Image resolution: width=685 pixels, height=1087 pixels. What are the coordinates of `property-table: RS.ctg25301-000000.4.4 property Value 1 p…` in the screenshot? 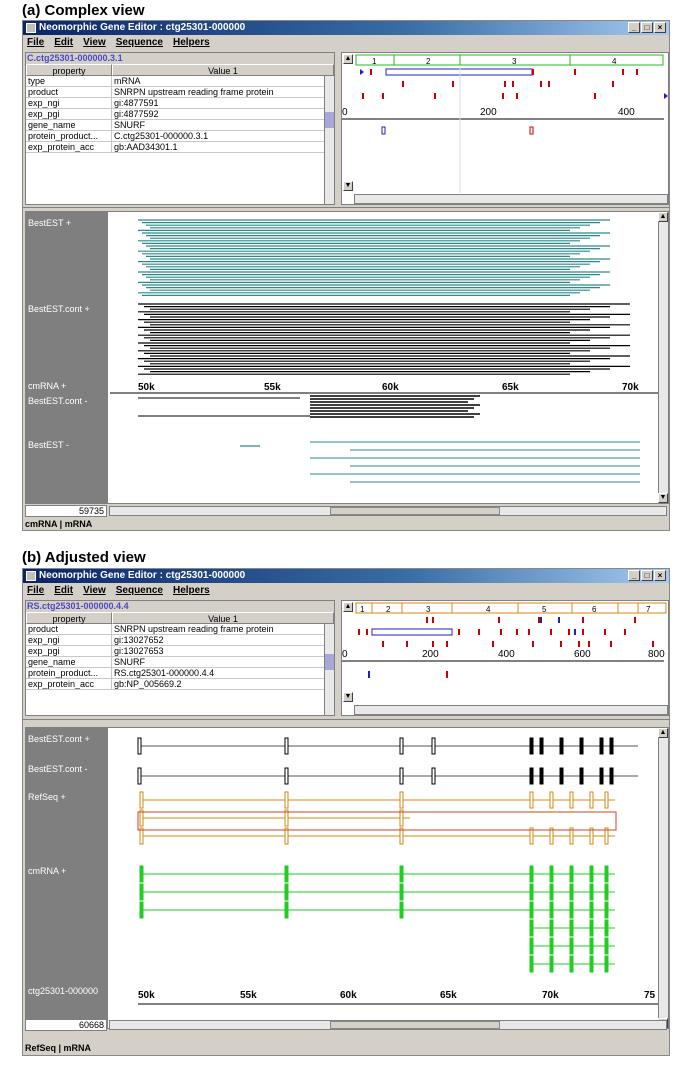 It's located at (180, 658).